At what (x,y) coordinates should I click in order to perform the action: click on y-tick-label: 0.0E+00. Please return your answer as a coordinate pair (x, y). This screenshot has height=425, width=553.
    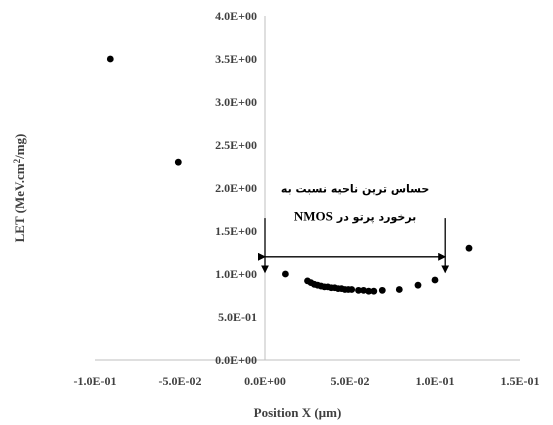
    Looking at the image, I should click on (236, 360).